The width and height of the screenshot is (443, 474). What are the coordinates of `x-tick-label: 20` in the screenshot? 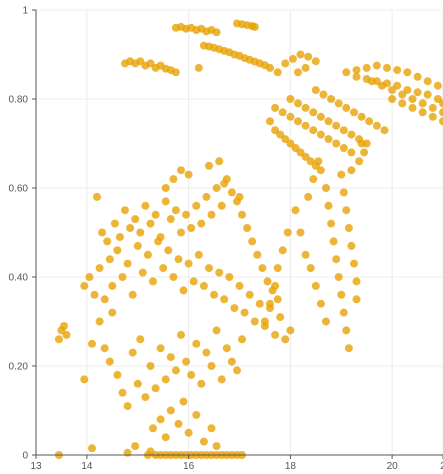 It's located at (393, 466).